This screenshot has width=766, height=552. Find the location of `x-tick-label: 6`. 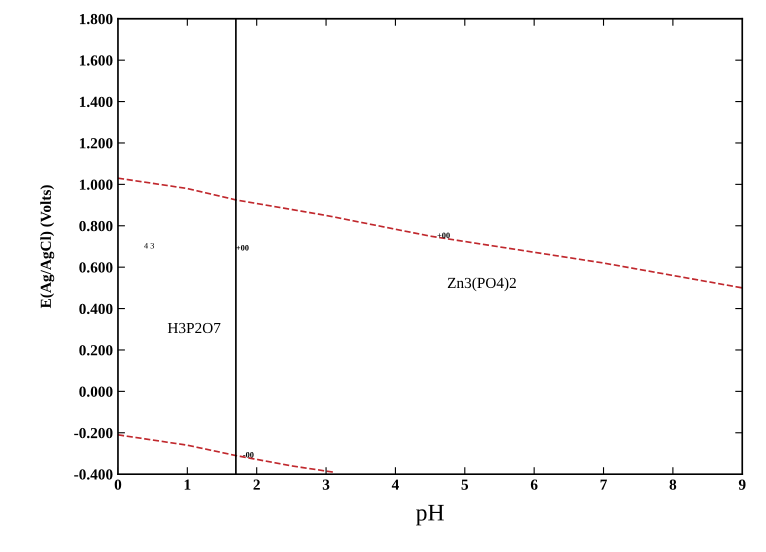

x-tick-label: 6 is located at coordinates (534, 485).